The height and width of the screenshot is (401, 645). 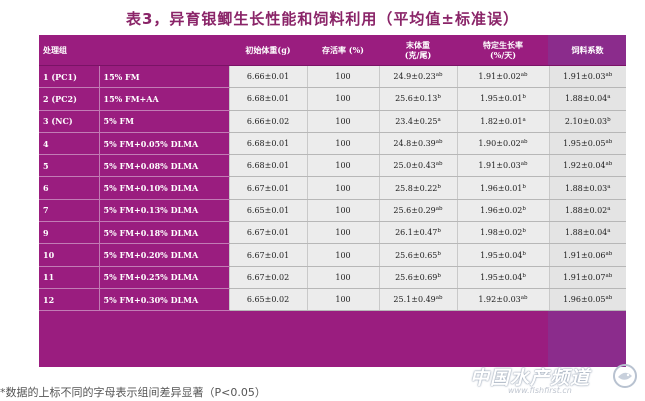 What do you see at coordinates (46, 165) in the screenshot?
I see `cell-group-id-value: 5` at bounding box center [46, 165].